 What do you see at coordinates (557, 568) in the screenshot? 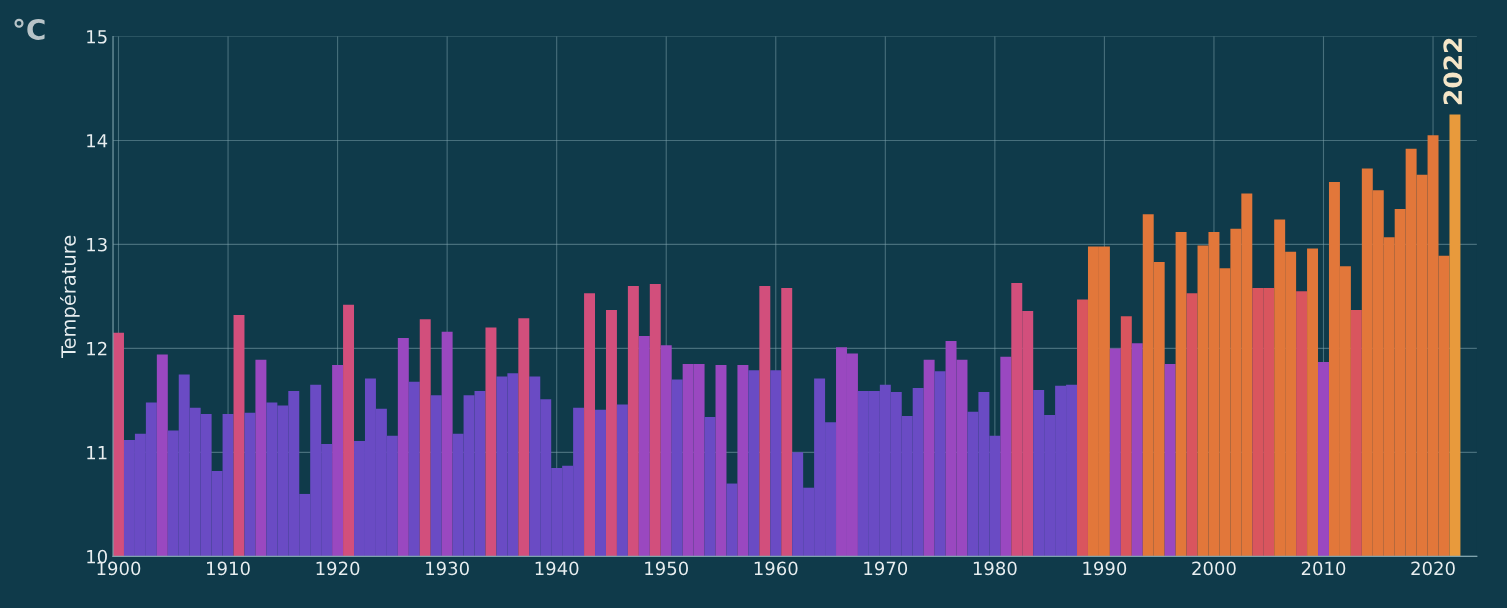
I see `x-tick-label: 1940` at bounding box center [557, 568].